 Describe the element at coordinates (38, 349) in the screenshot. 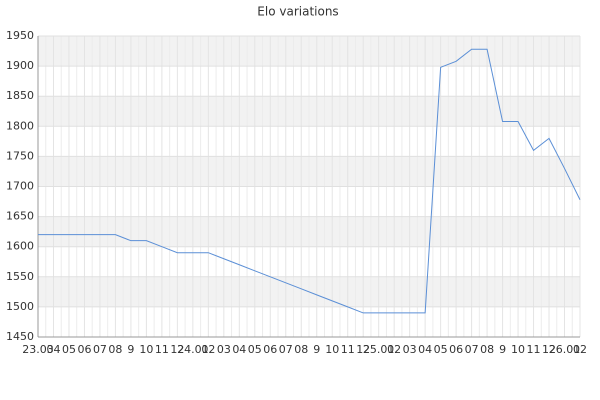

I see `x-tick-label: 23.03` at that location.